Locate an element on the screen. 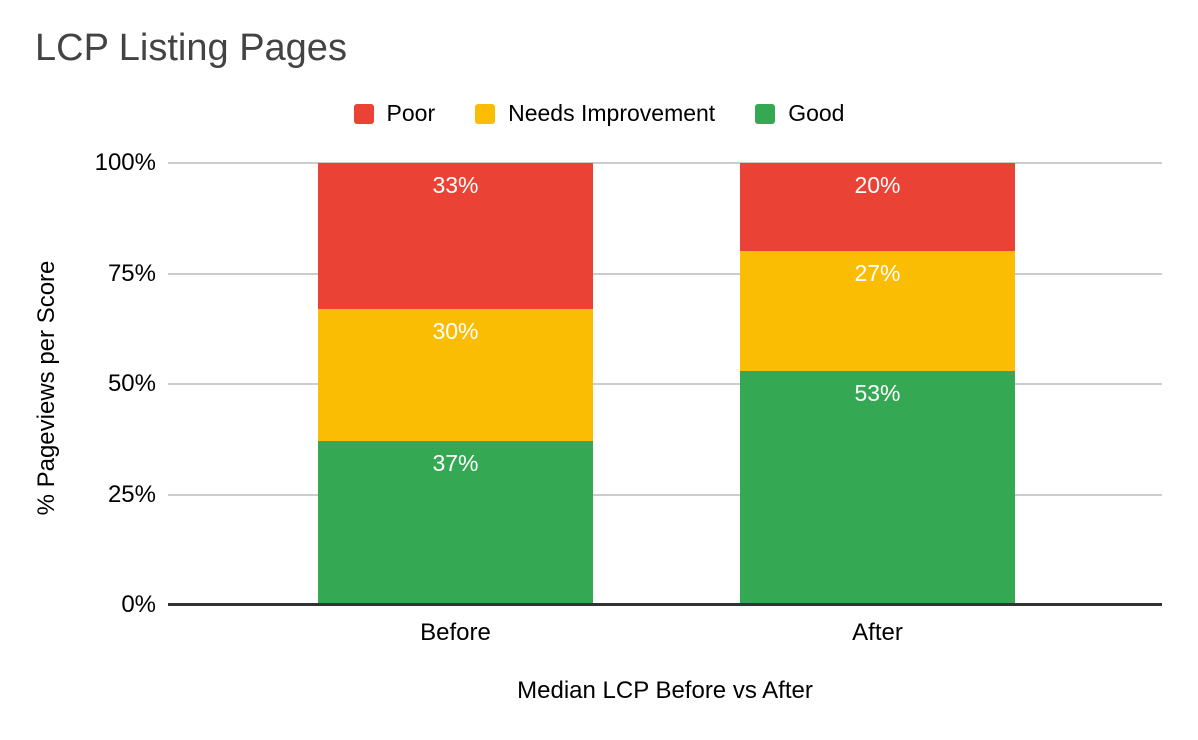  bar-after: 20% 27% 53% is located at coordinates (877, 384).